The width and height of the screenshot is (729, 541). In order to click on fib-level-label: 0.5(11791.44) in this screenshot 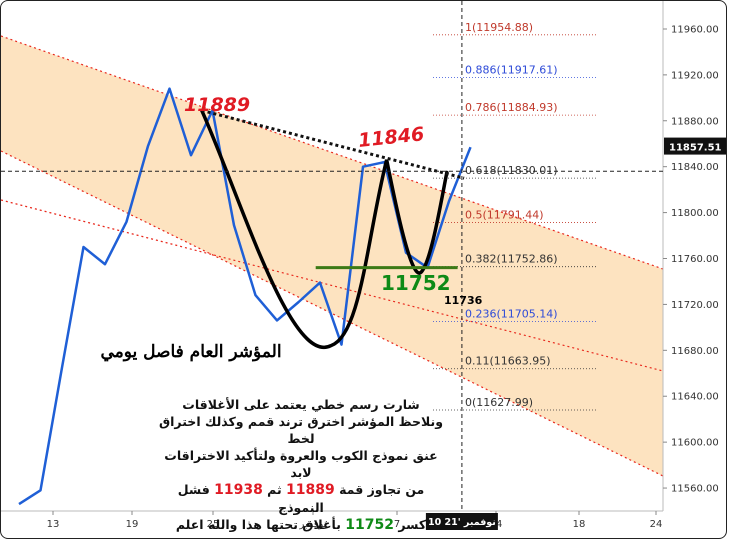, I will do `click(504, 214)`.